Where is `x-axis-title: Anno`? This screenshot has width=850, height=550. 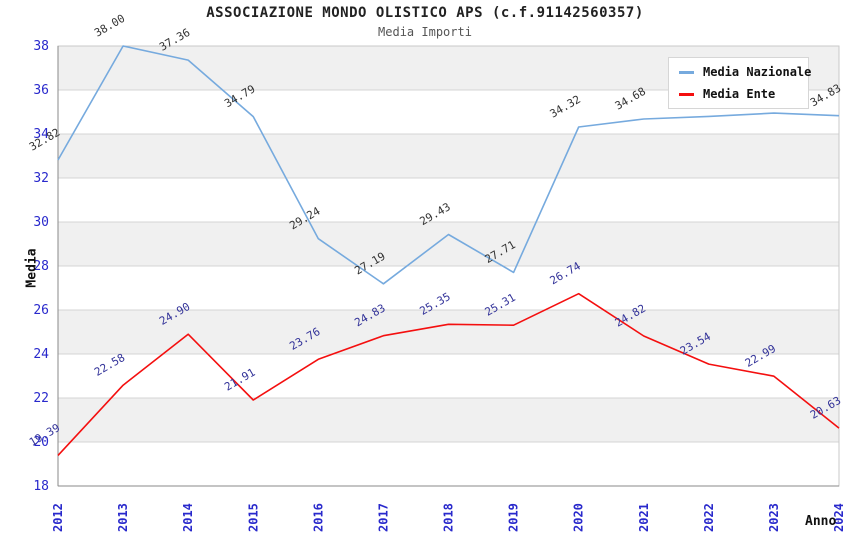 x-axis-title: Anno is located at coordinates (821, 521).